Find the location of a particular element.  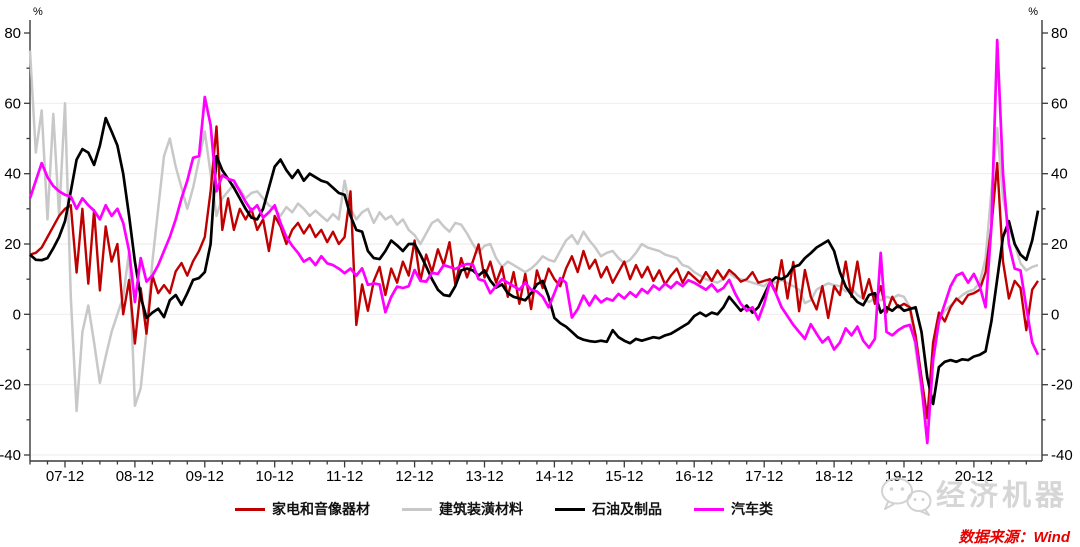

legend-label-autos: 汽车类 is located at coordinates (752, 509).